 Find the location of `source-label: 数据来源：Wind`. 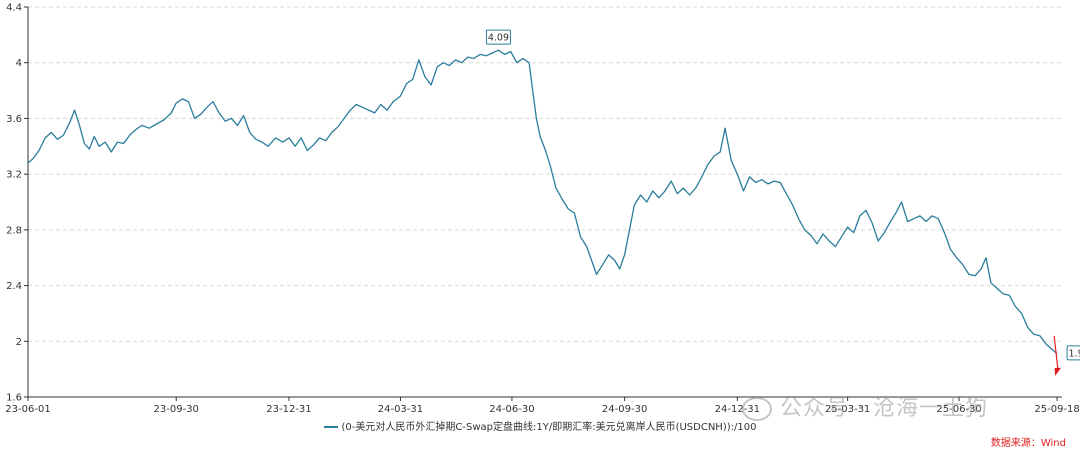

source-label: 数据来源：Wind is located at coordinates (1028, 443).